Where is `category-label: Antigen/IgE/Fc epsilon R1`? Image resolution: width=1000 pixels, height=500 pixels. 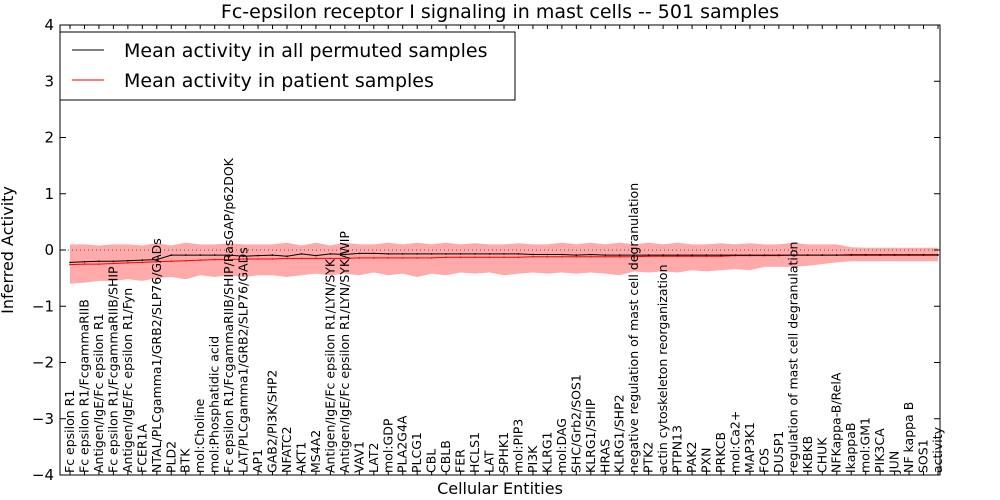
category-label: Antigen/IgE/Fc epsilon R1 is located at coordinates (98, 393).